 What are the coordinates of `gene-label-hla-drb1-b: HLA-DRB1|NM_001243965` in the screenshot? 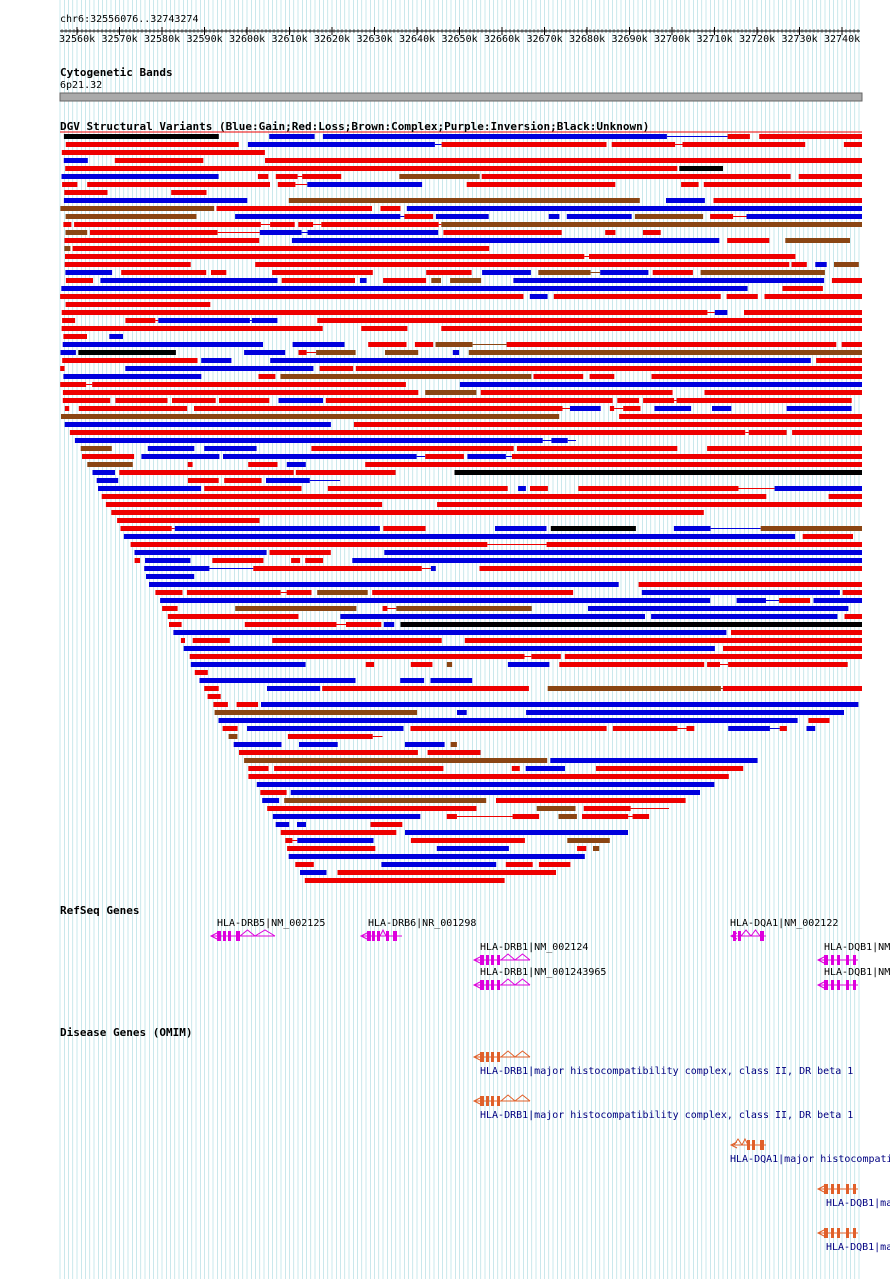 It's located at (543, 972).